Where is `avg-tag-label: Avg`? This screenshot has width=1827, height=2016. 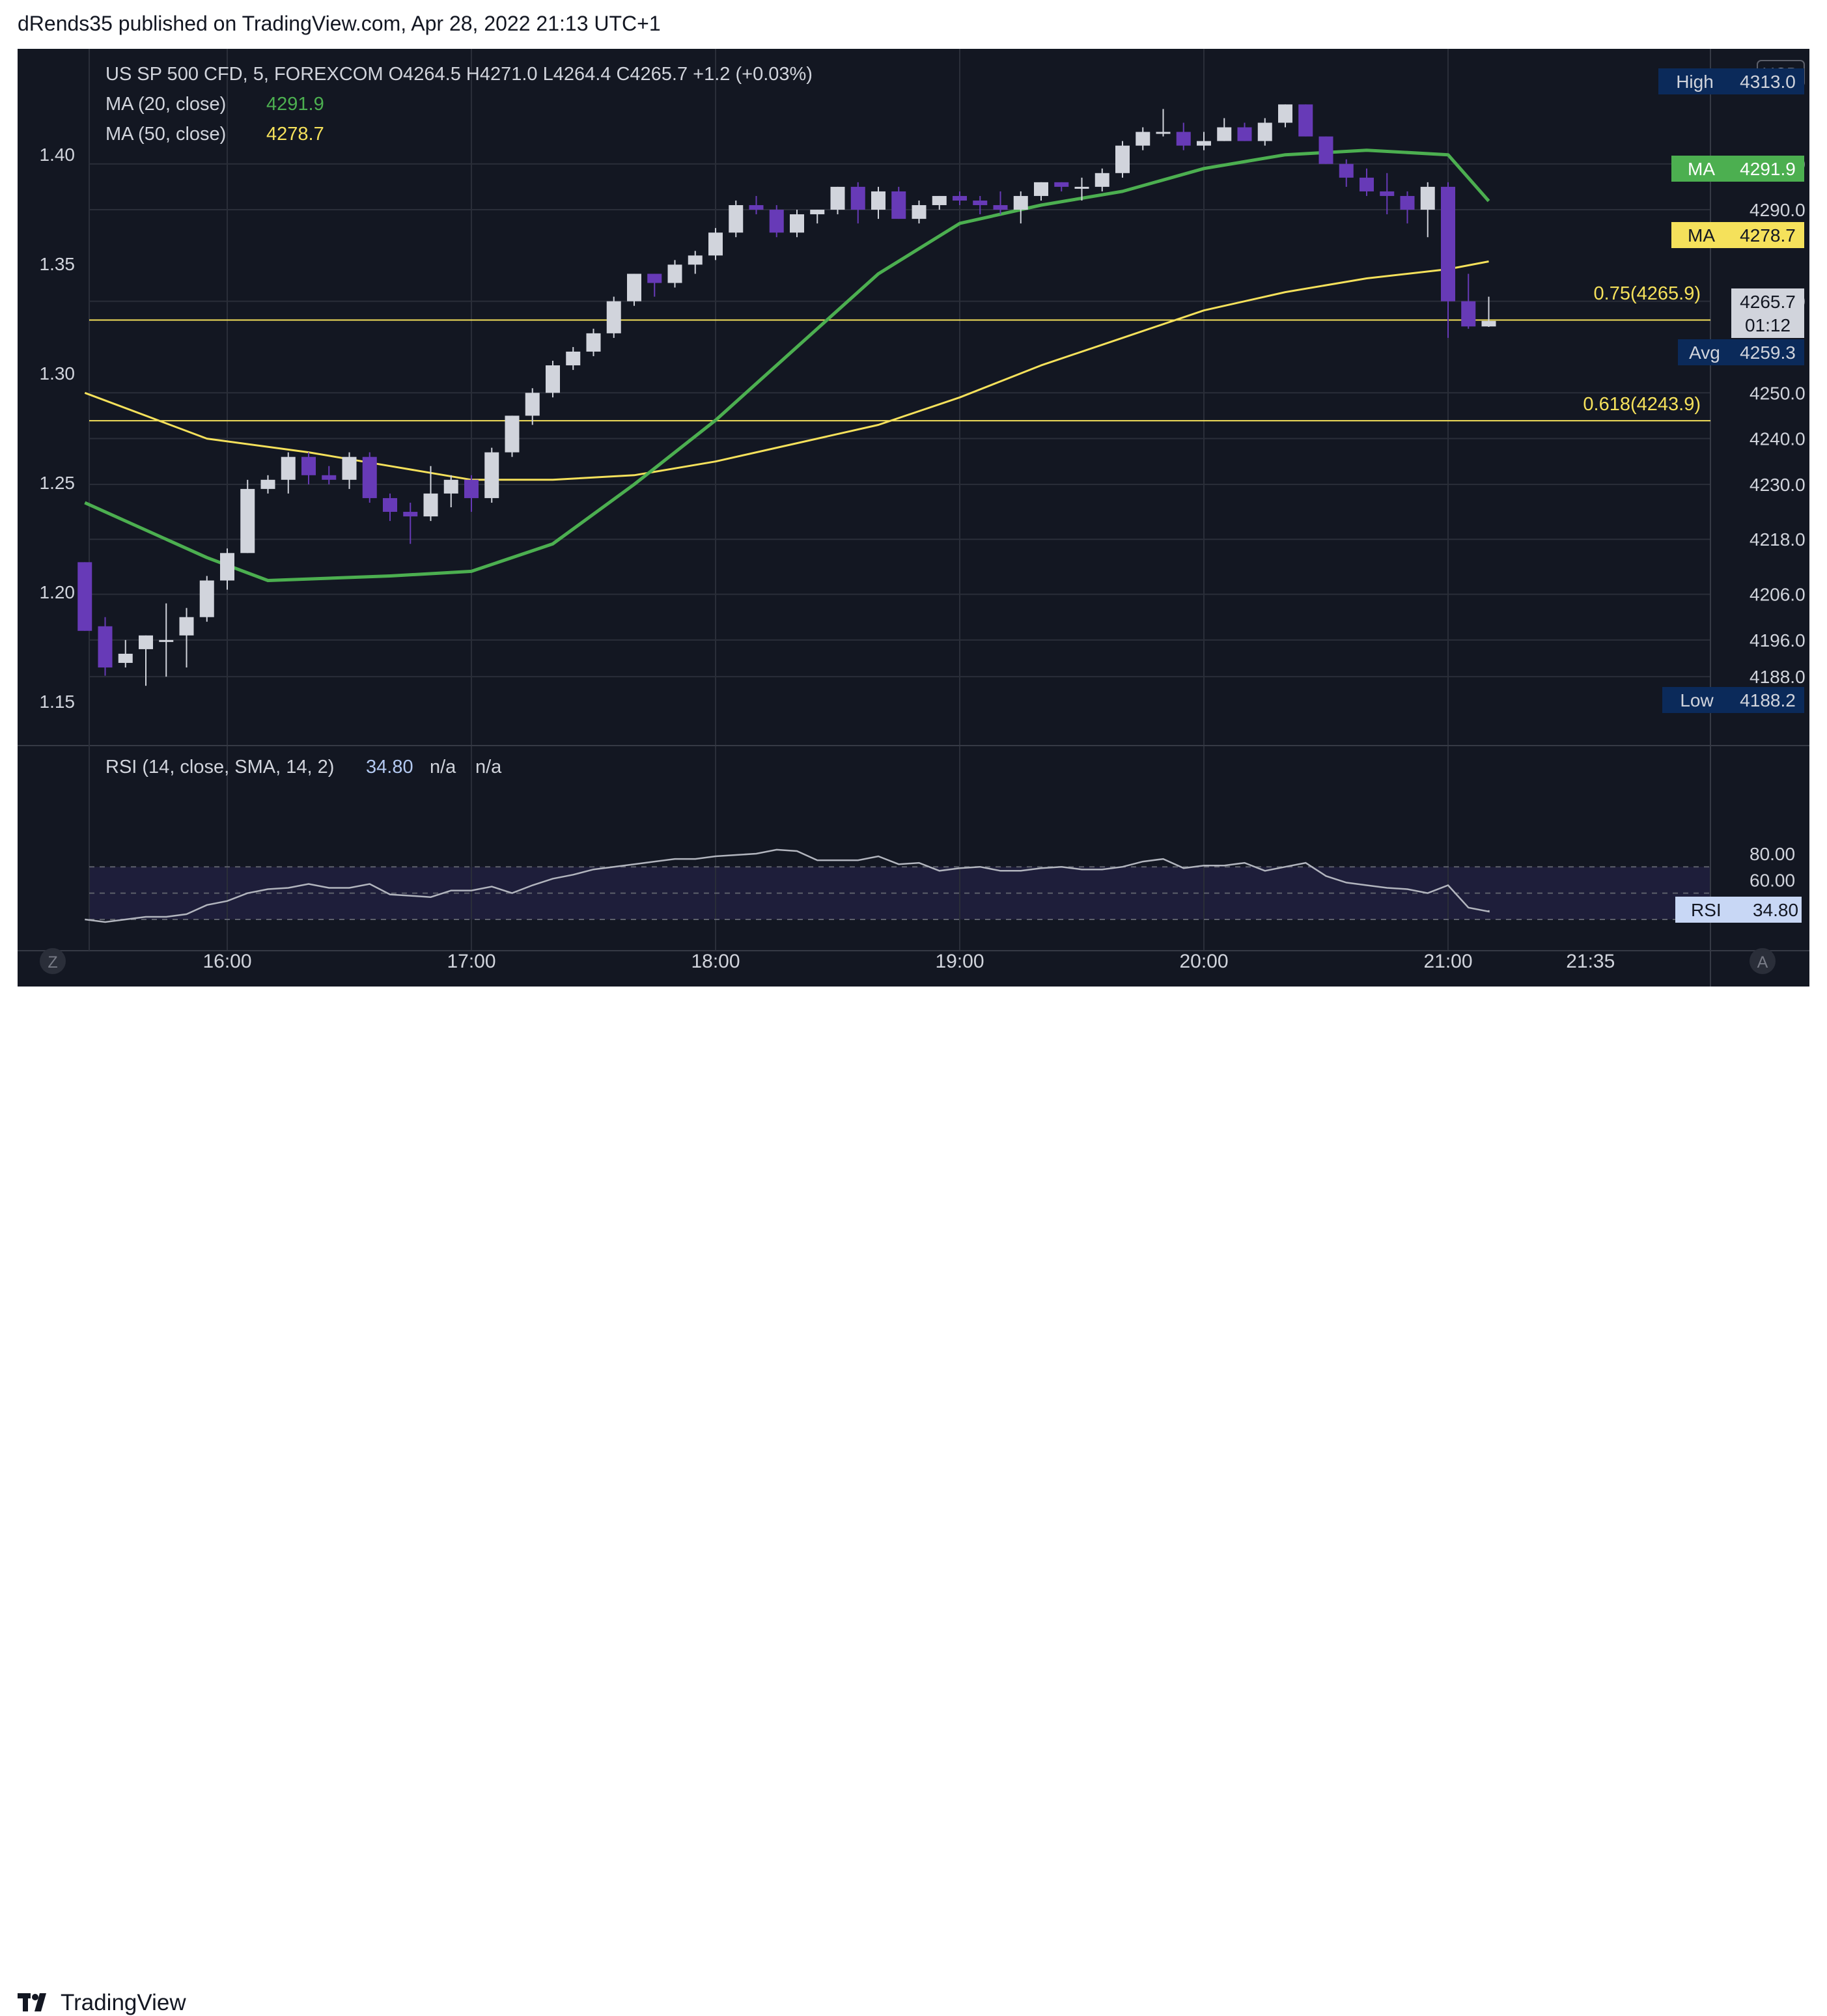
avg-tag-label: Avg is located at coordinates (1704, 353).